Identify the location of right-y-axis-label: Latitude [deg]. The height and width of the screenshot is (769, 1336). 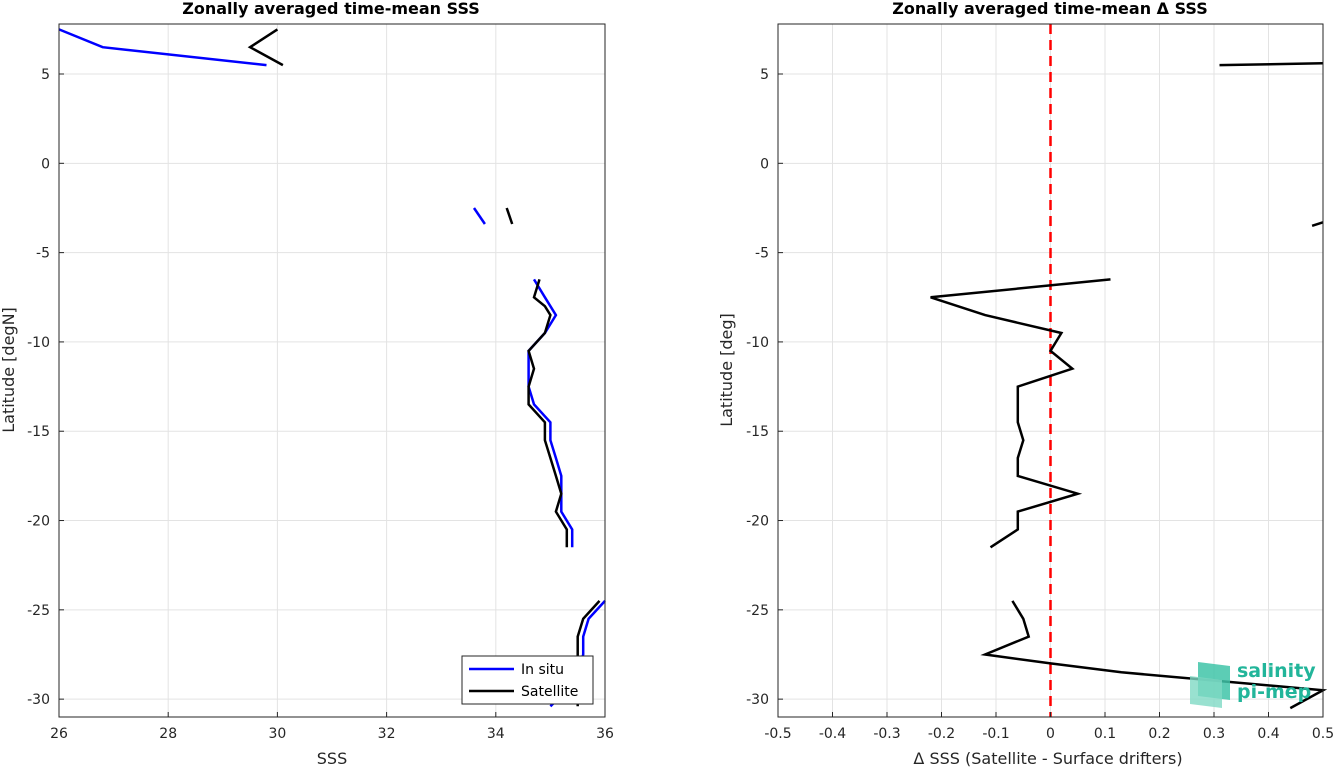
(726, 370).